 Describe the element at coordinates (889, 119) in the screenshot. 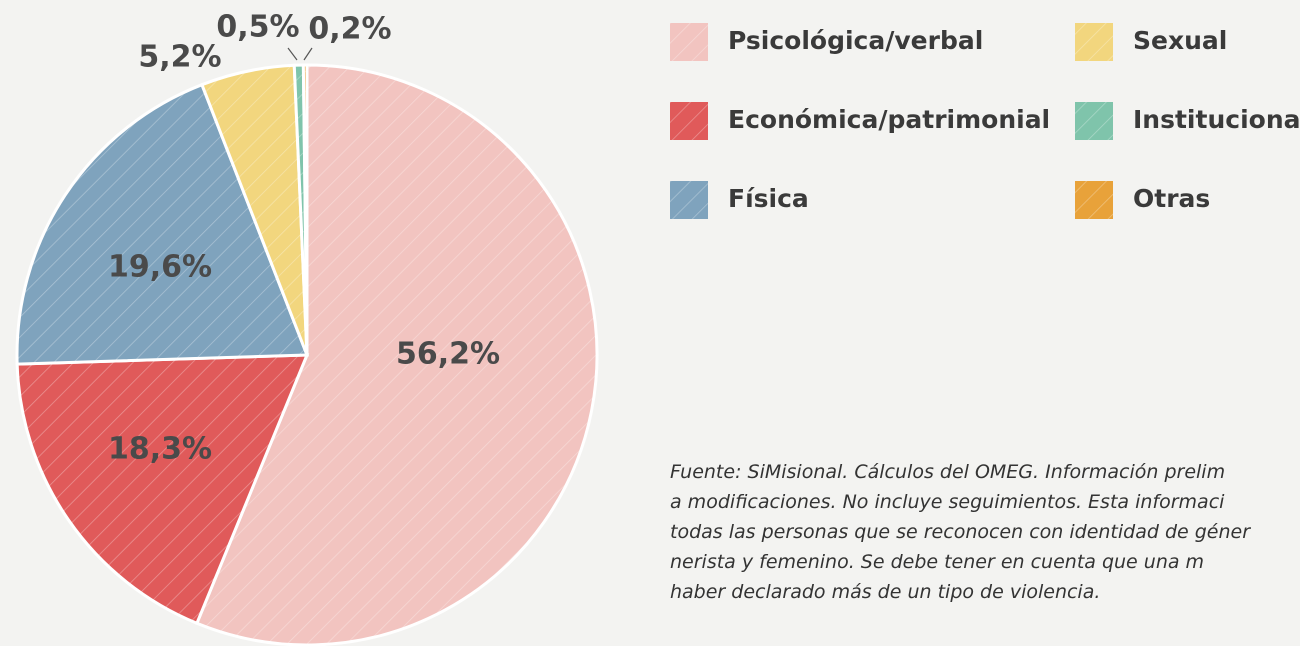

I see `legend-label: Económica/patrimonial` at that location.